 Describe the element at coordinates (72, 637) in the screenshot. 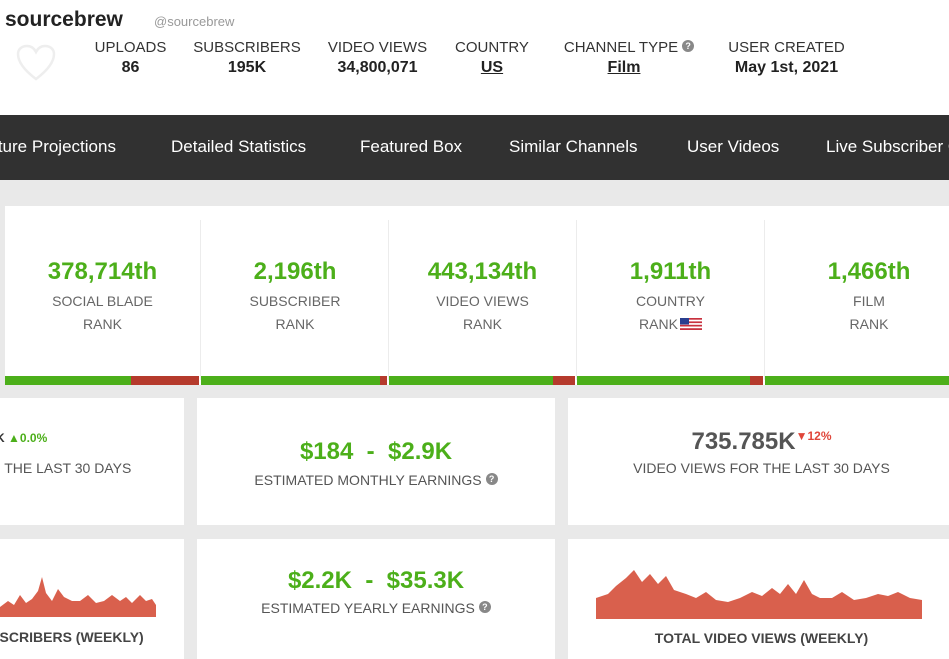

I see `subscribers-weekly-label: SUBSCRIBERS (WEEKLY)` at that location.